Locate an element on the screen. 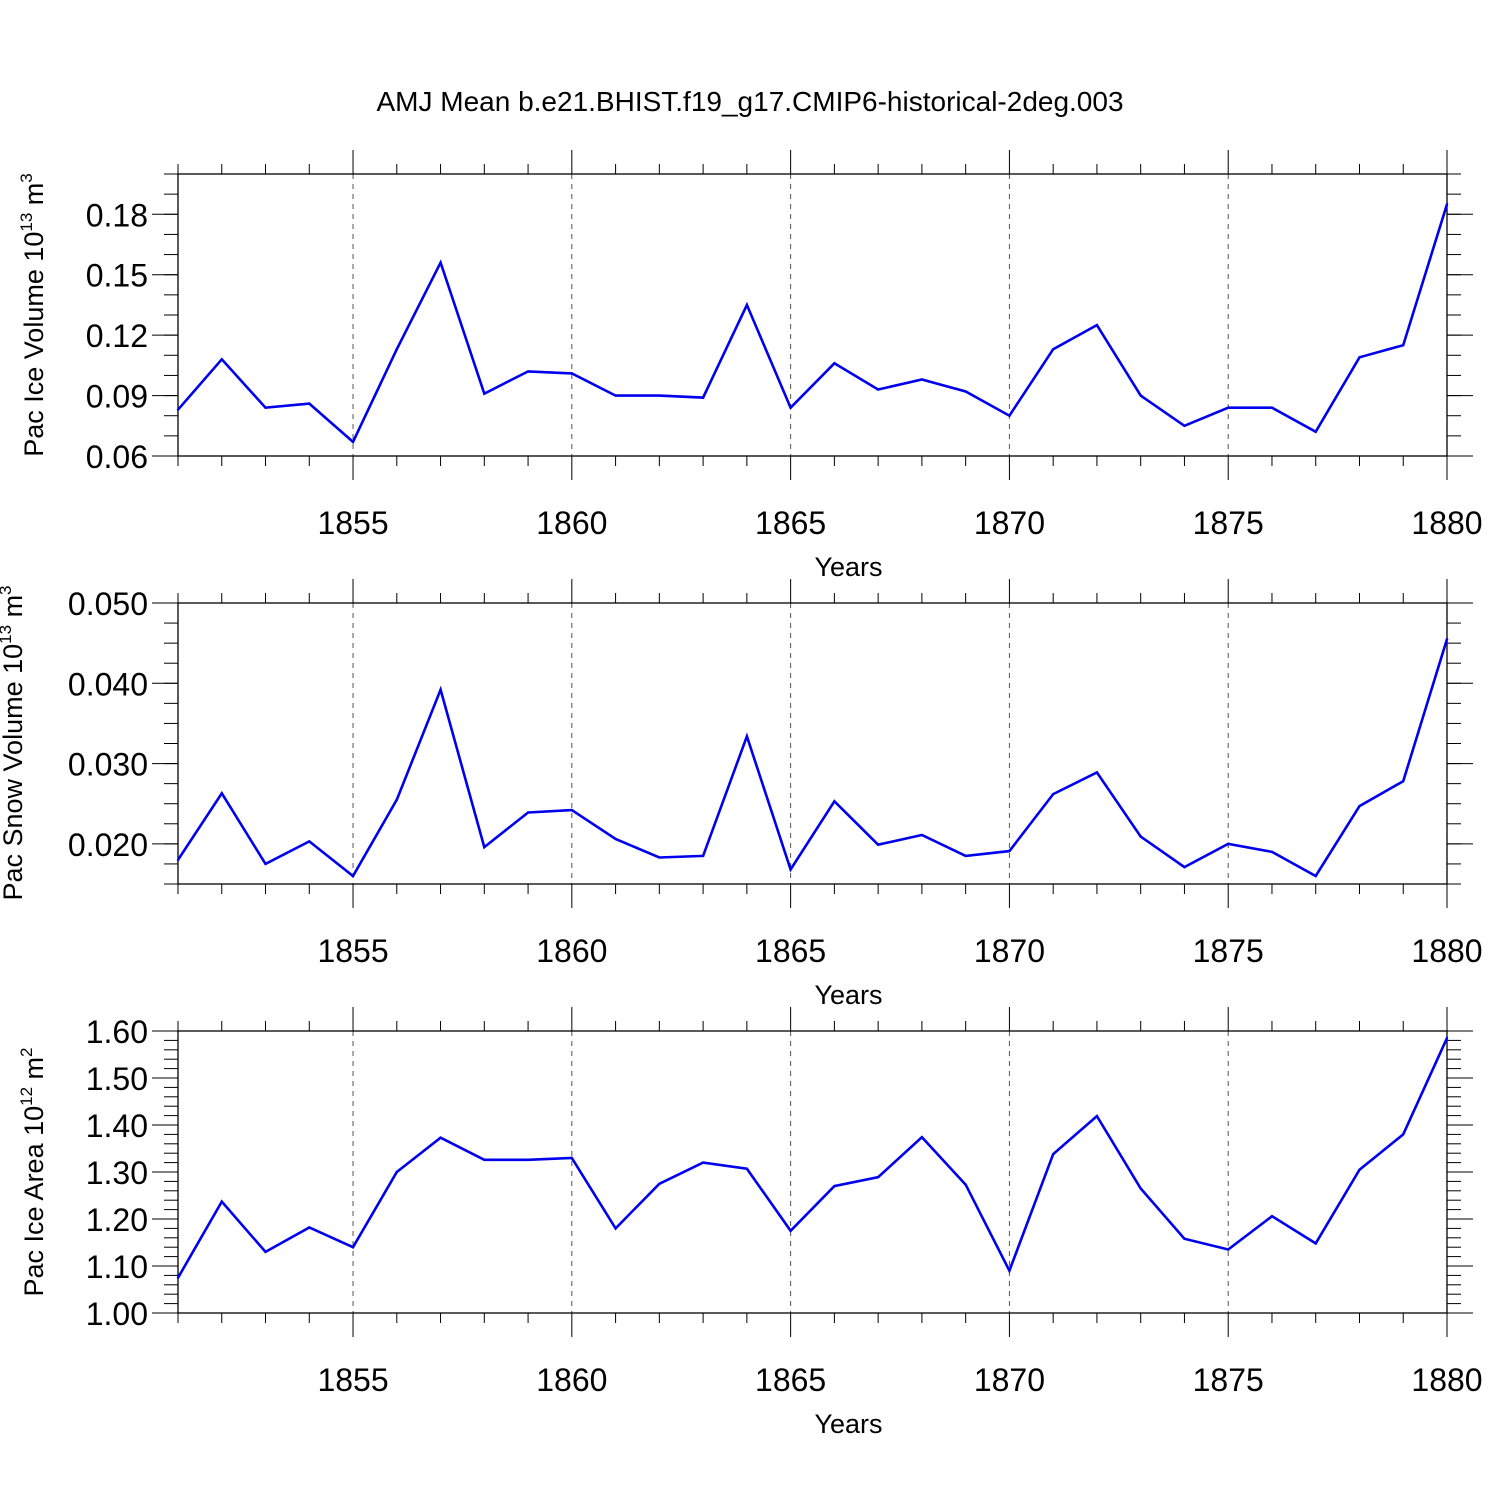 The height and width of the screenshot is (1500, 1500). y-axis-label: Pac Ice Area 1012 m2 is located at coordinates (33, 1171).